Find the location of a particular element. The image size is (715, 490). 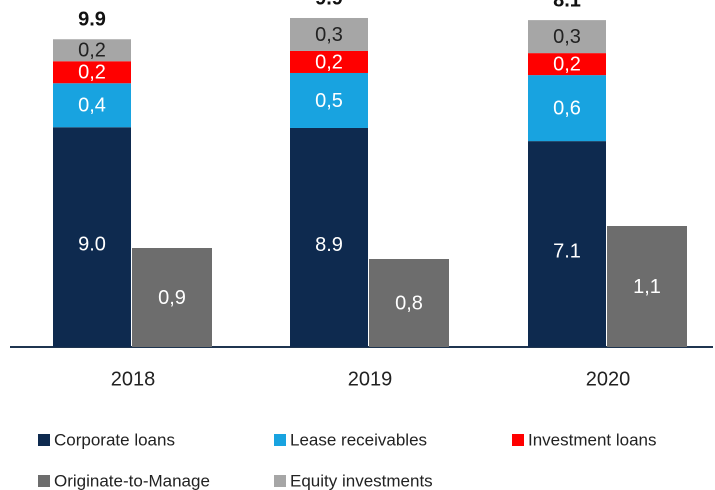

legend-label: Equity investments is located at coordinates (361, 480).